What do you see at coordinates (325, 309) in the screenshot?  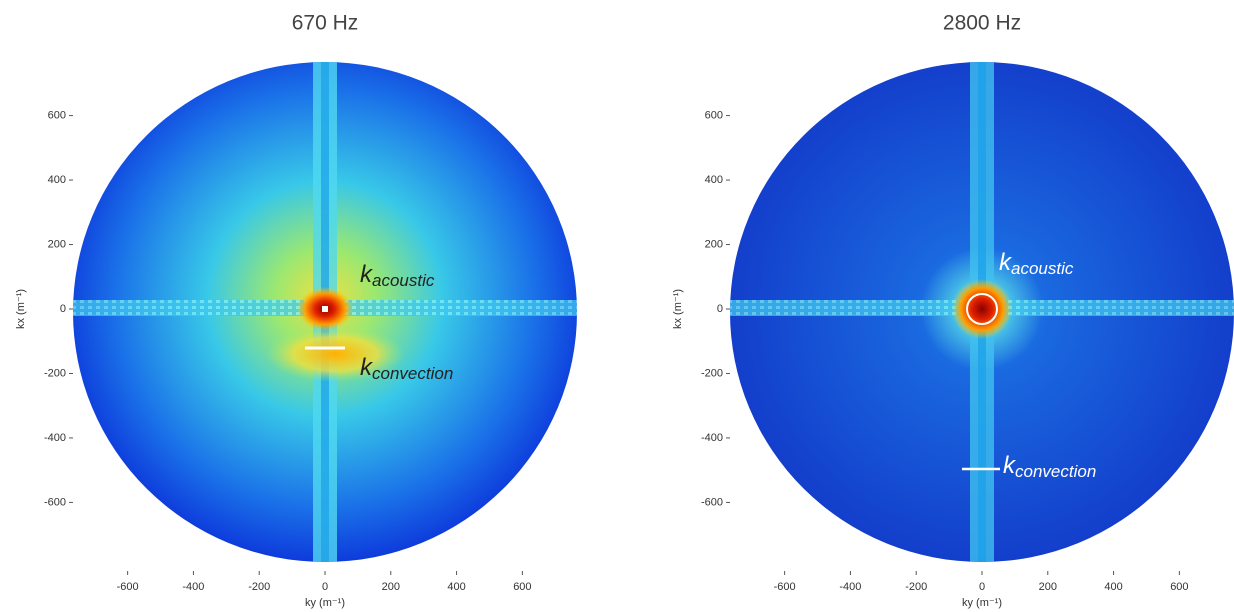 I see `center-mark` at bounding box center [325, 309].